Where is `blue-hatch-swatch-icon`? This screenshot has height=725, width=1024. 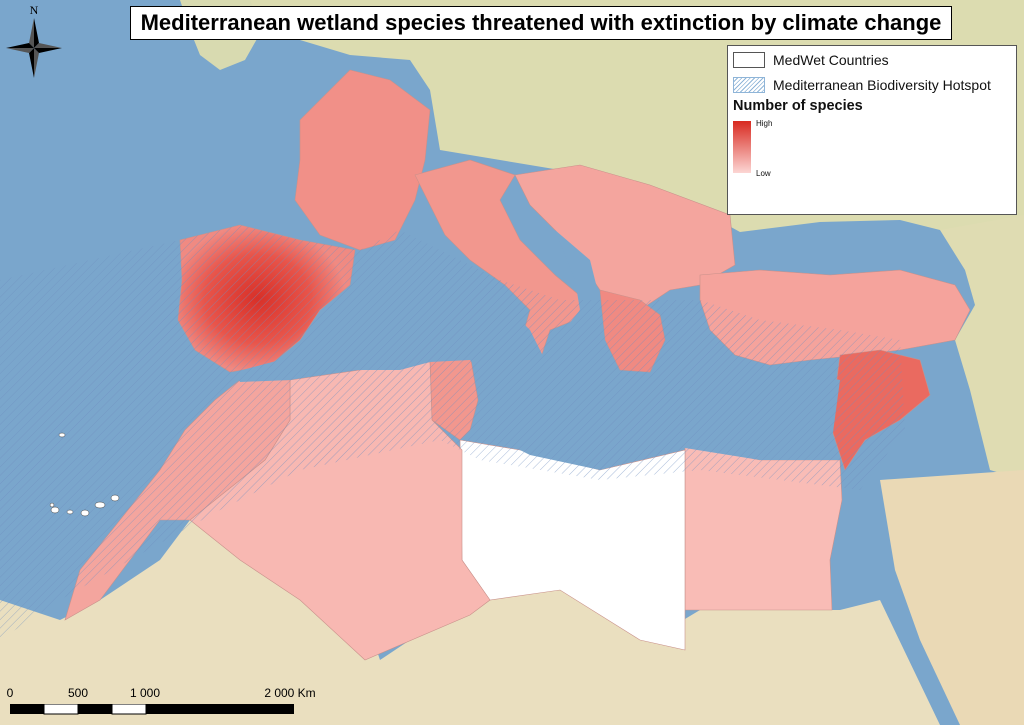 blue-hatch-swatch-icon is located at coordinates (749, 85).